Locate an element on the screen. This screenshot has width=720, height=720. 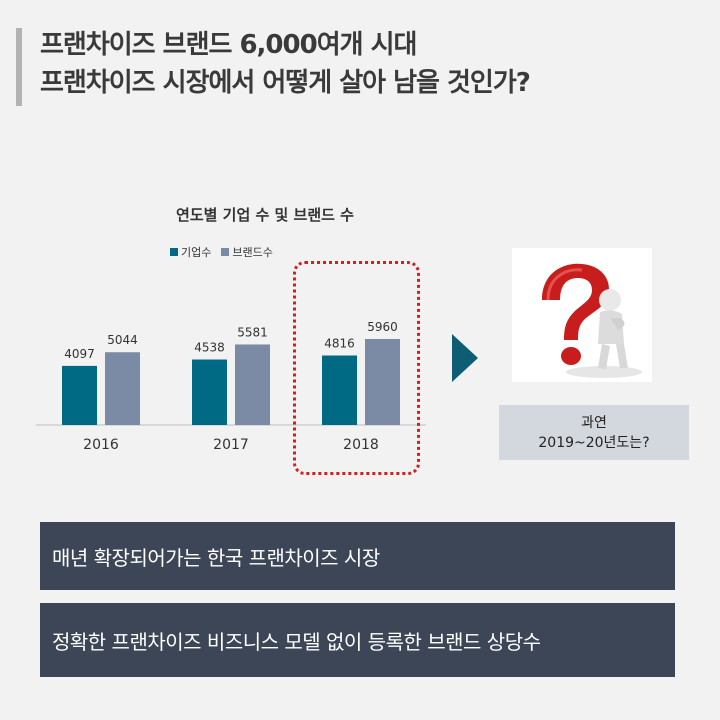
data-label-companies-2016: 4097 is located at coordinates (79, 354).